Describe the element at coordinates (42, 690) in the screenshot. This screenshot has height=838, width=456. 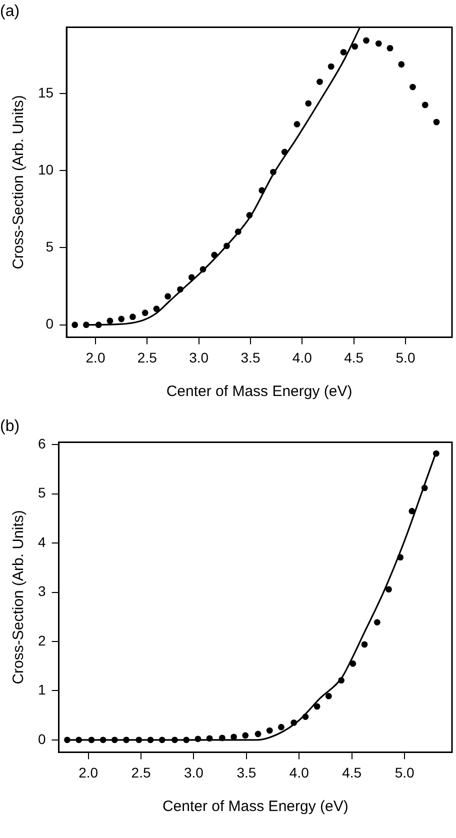
I see `y-tick-label: 1` at that location.